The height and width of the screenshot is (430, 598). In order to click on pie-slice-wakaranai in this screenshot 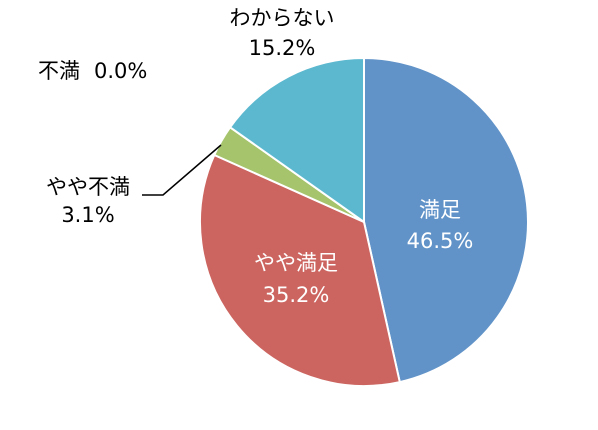, I will do `click(297, 140)`.